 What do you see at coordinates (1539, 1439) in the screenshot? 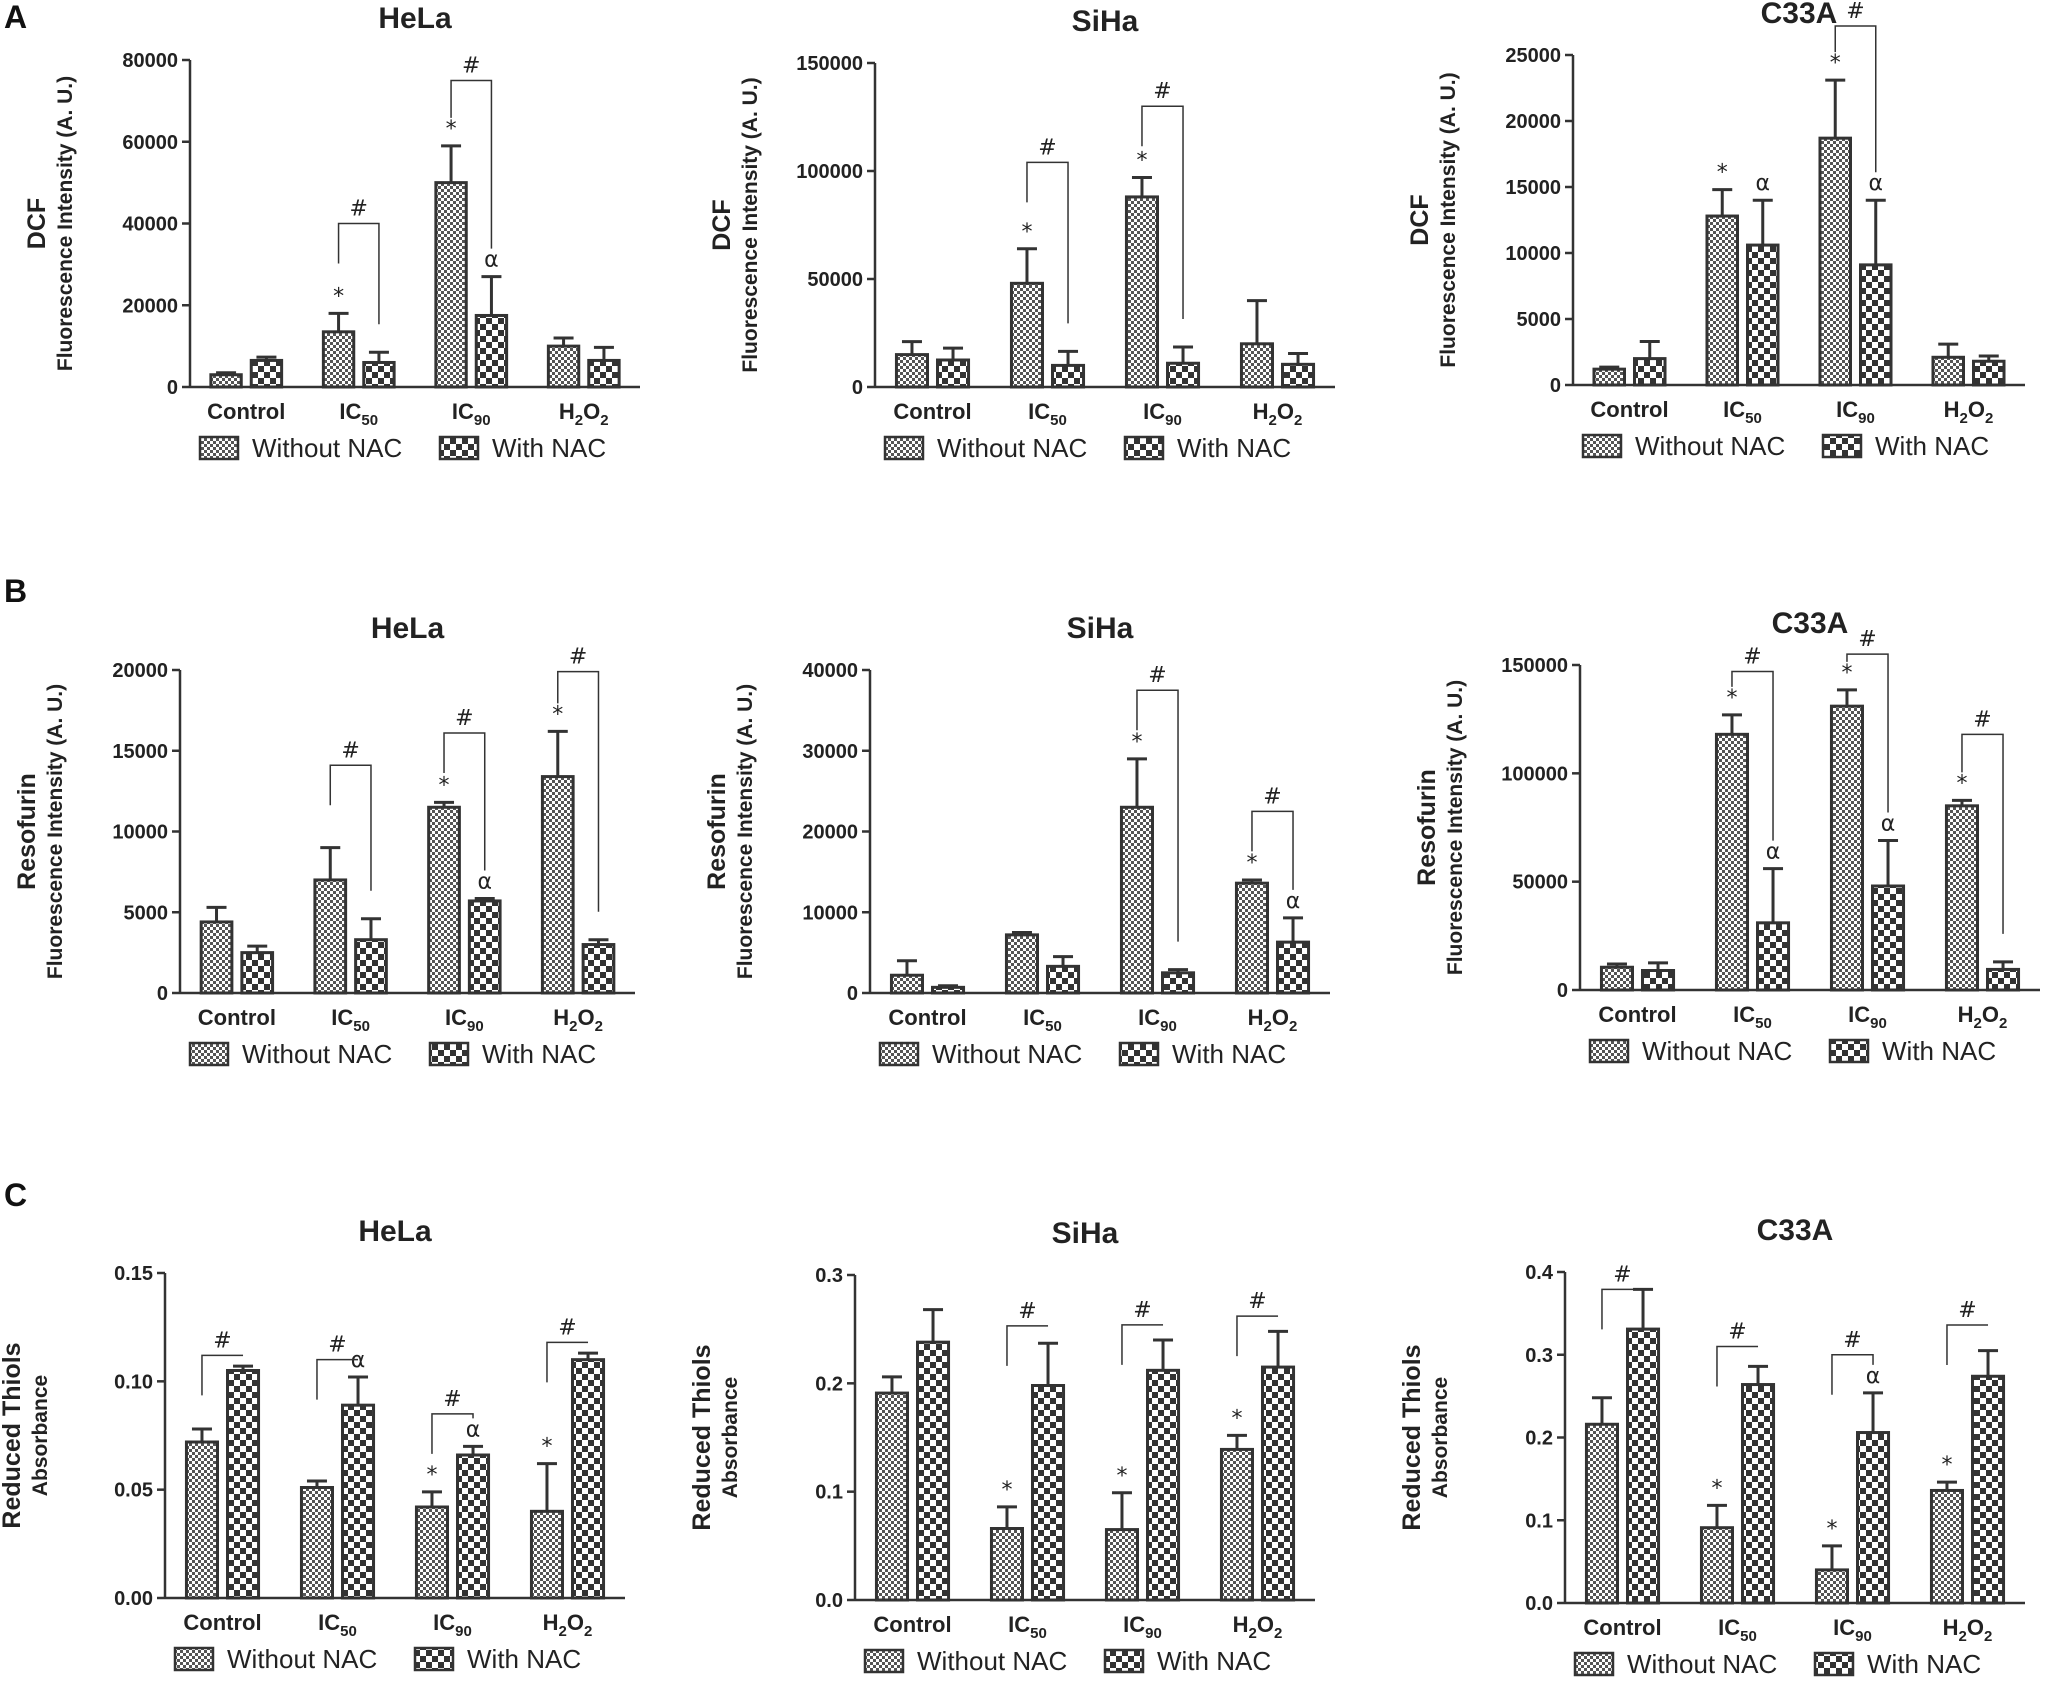
I see `y-tick-label: 0.2` at bounding box center [1539, 1439].